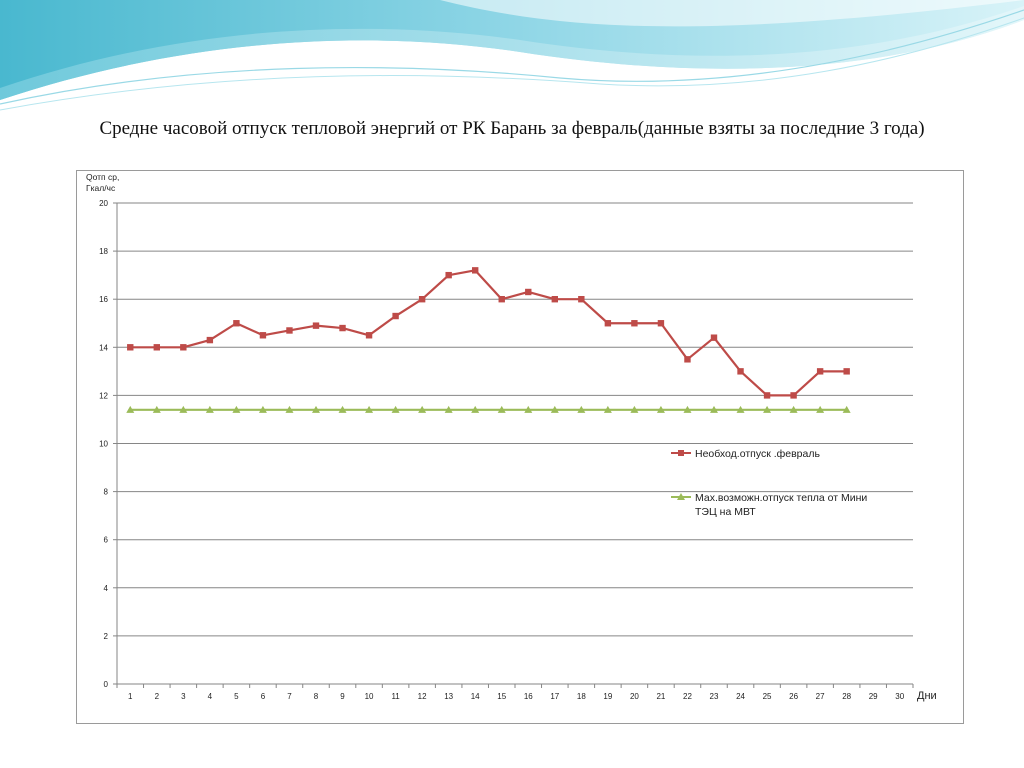  Describe the element at coordinates (475, 696) in the screenshot. I see `x-tick-label-14: 14` at that location.